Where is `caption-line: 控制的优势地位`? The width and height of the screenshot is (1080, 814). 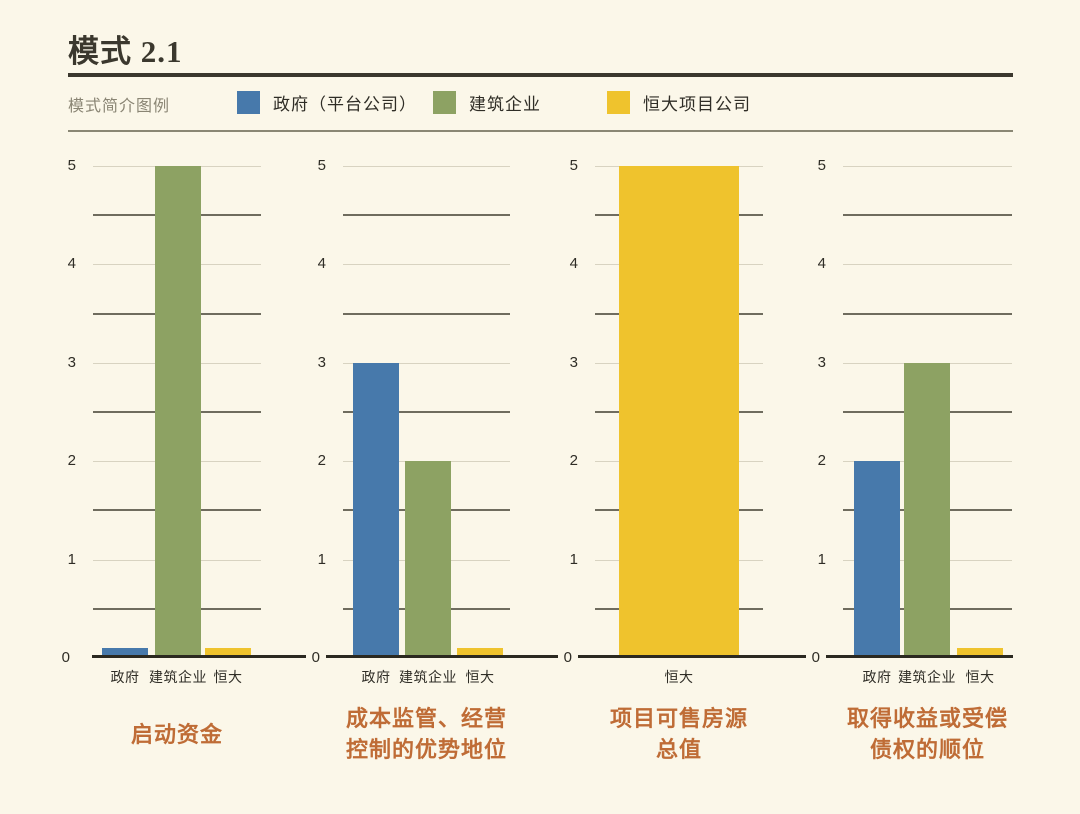
caption-line: 控制的优势地位 is located at coordinates (426, 749).